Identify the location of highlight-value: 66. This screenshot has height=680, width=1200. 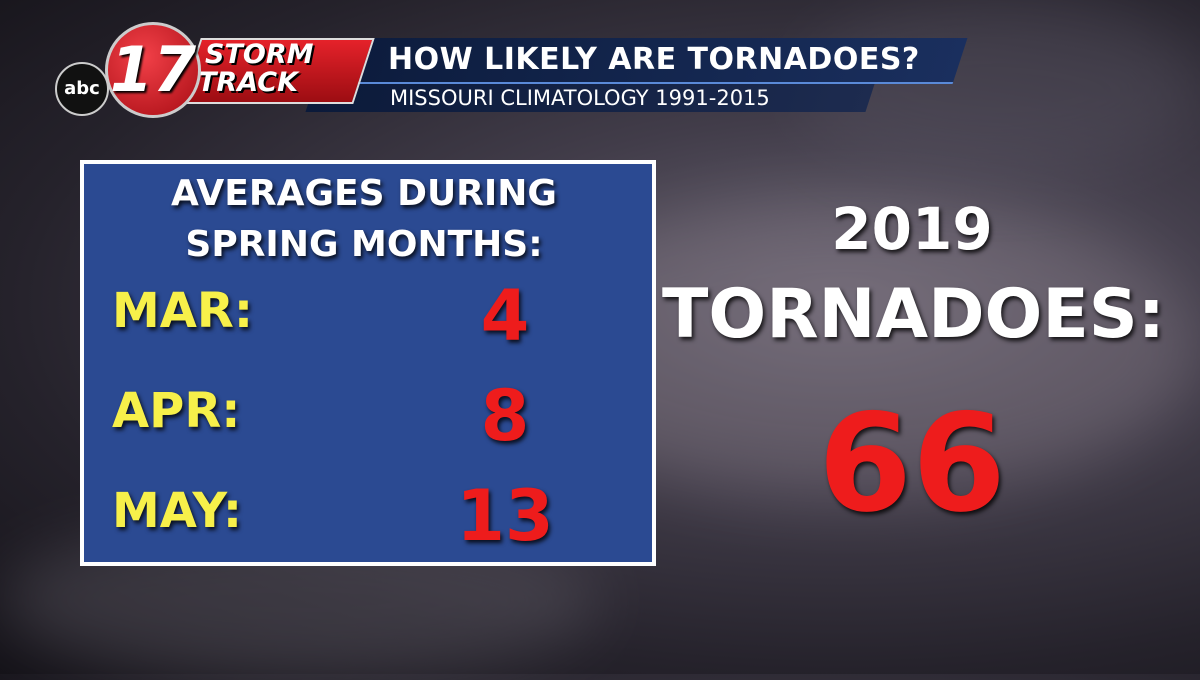
(912, 463).